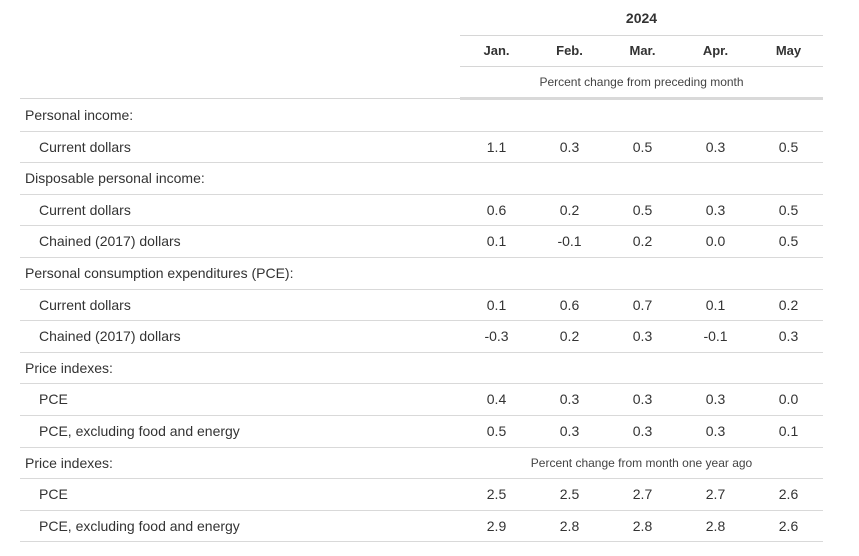  What do you see at coordinates (641, 463) in the screenshot?
I see `subheading-annual-change: Percent change from month one year ago` at bounding box center [641, 463].